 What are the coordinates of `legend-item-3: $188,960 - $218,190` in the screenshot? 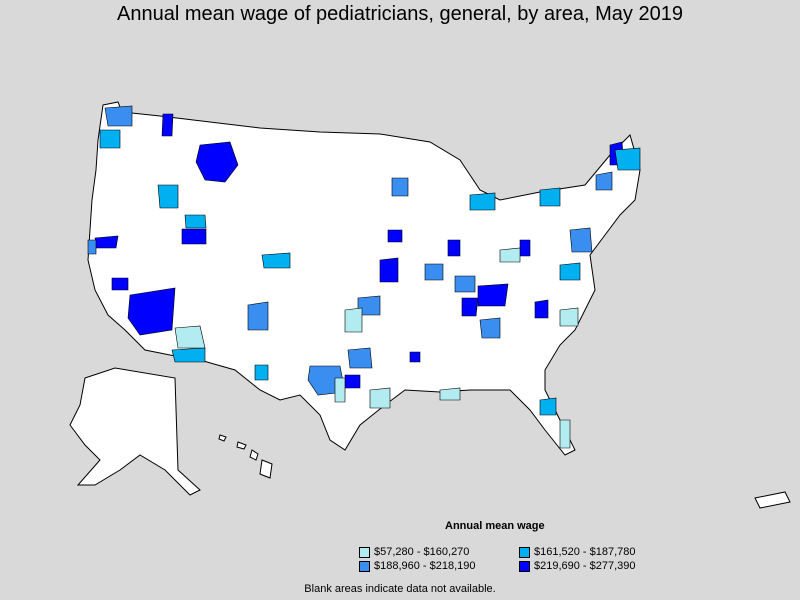 It's located at (417, 566).